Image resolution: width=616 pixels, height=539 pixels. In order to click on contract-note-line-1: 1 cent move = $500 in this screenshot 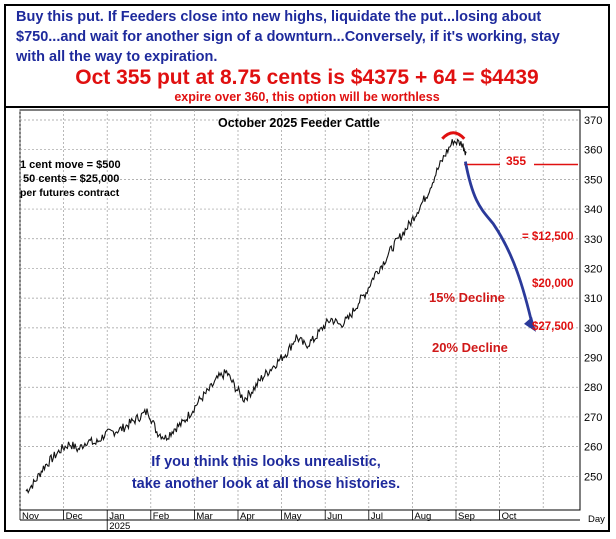, I will do `click(70, 165)`.